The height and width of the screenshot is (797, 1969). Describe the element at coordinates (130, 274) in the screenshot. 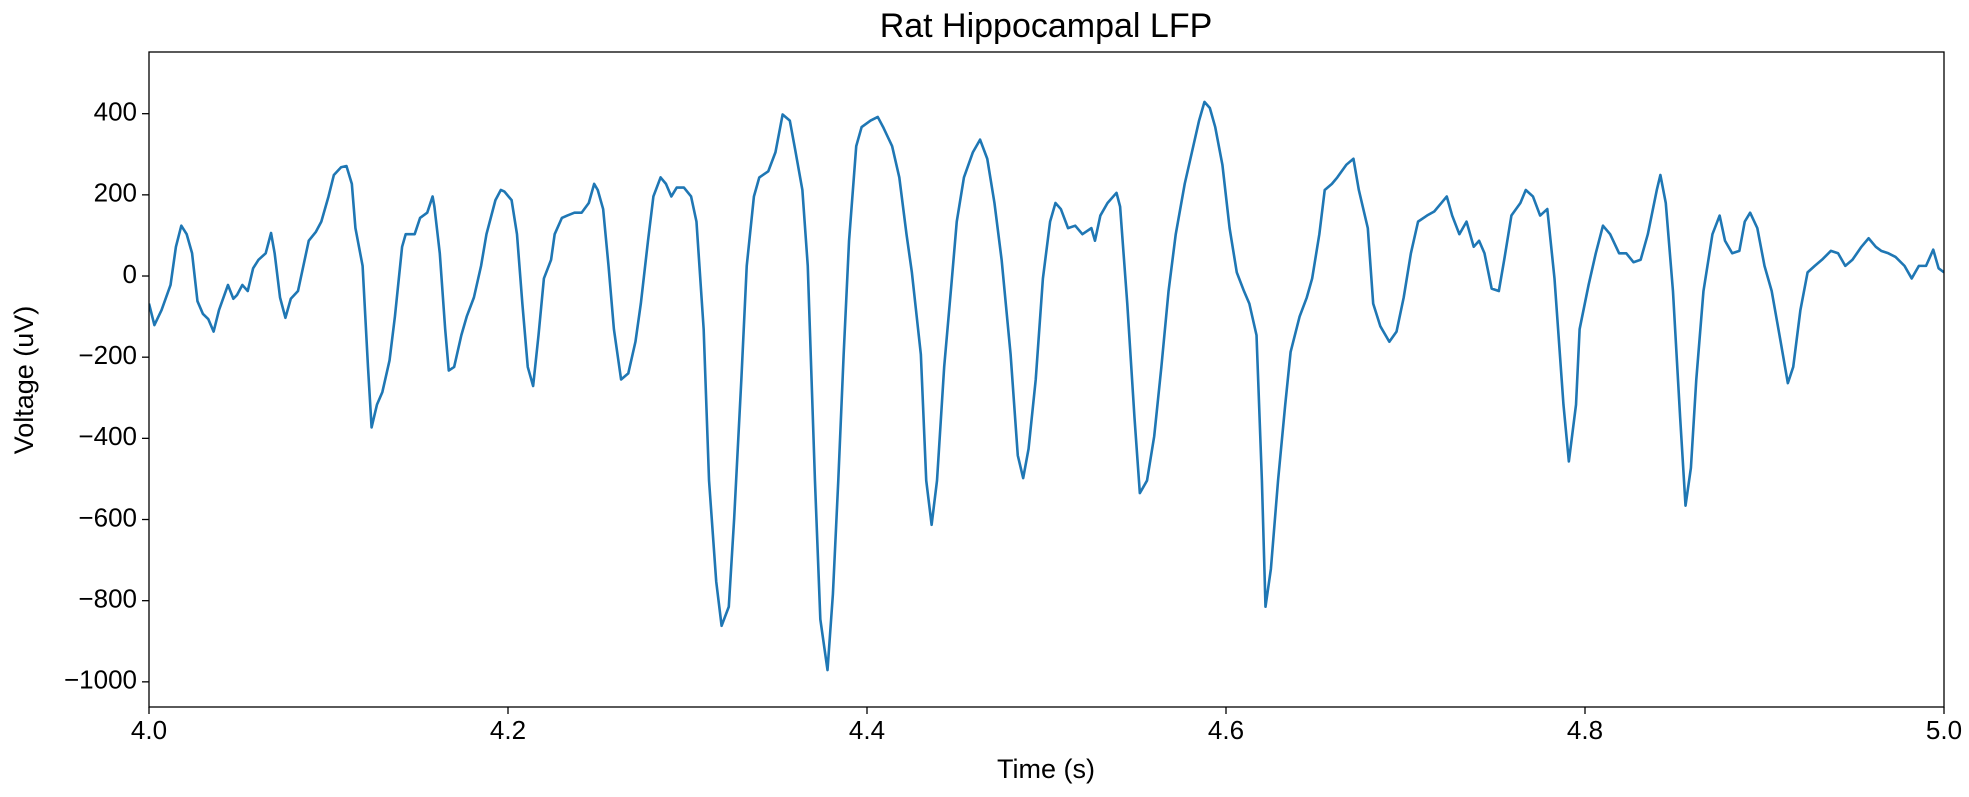

I see `y-tick-label: 0` at that location.